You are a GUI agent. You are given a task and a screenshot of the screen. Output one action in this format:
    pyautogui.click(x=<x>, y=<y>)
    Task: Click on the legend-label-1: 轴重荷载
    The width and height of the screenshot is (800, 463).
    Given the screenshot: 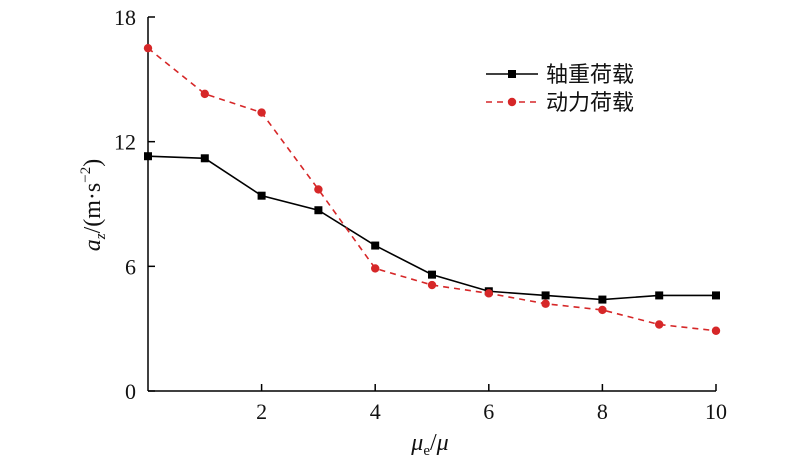 What is the action you would take?
    pyautogui.click(x=590, y=75)
    